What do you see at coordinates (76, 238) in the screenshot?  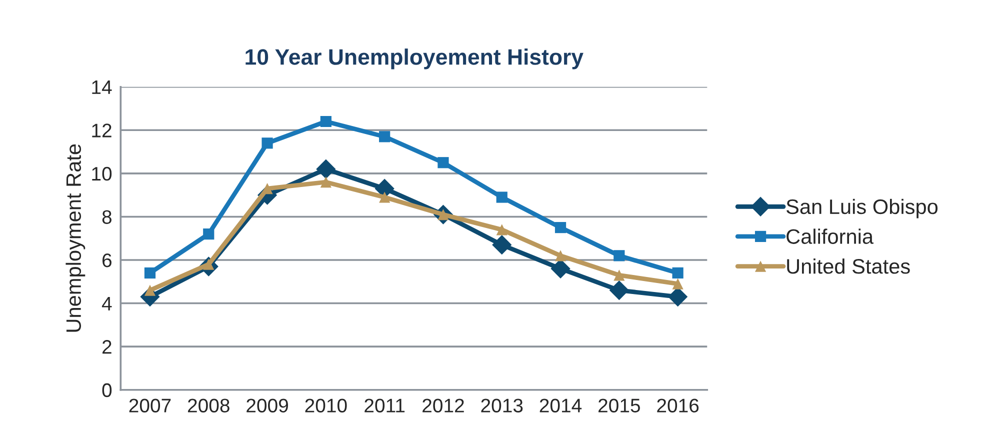 I see `y-axis-title: Unemployment Rate` at bounding box center [76, 238].